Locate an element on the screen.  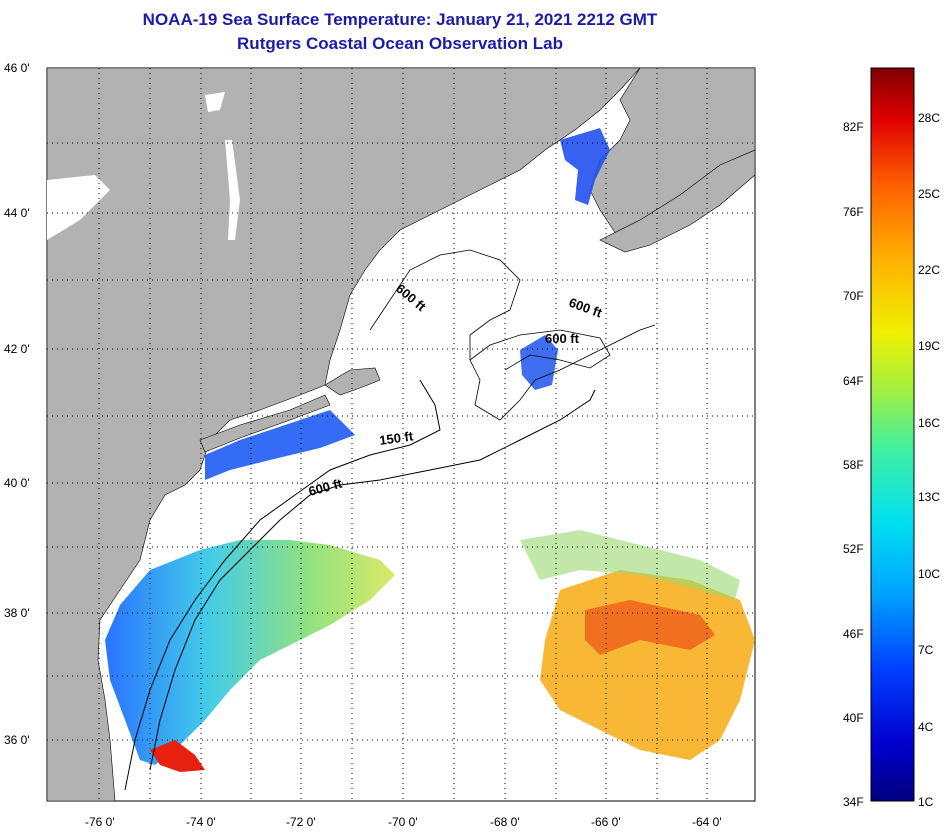
colorbar-c-label: 7C is located at coordinates (926, 650).